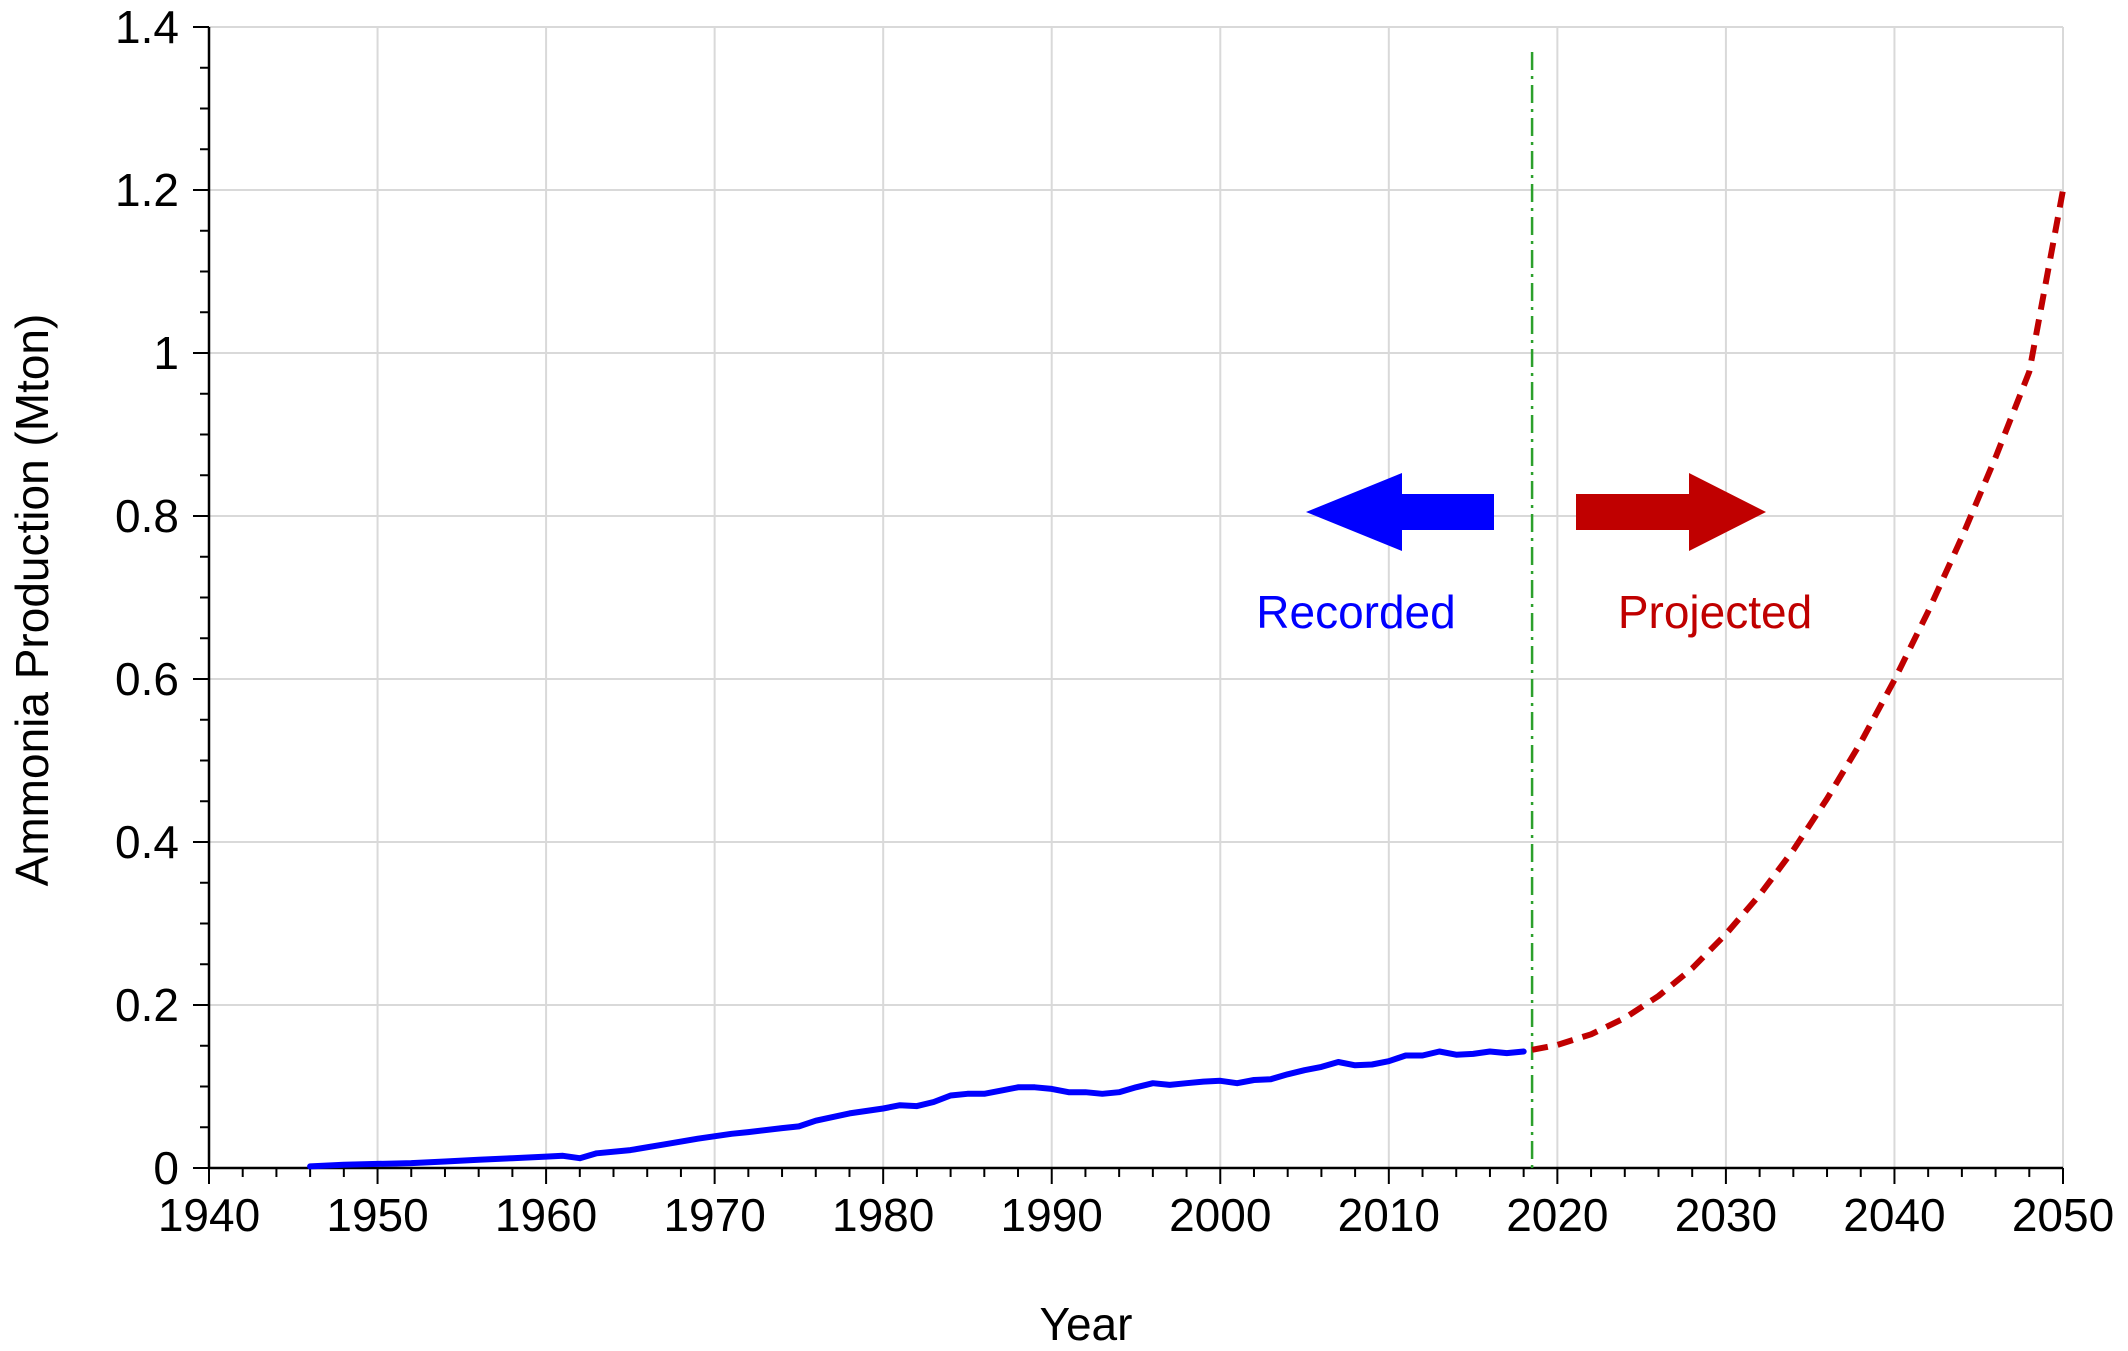 This screenshot has height=1351, width=2128. Describe the element at coordinates (1400, 512) in the screenshot. I see `left-arrow-icon` at that location.